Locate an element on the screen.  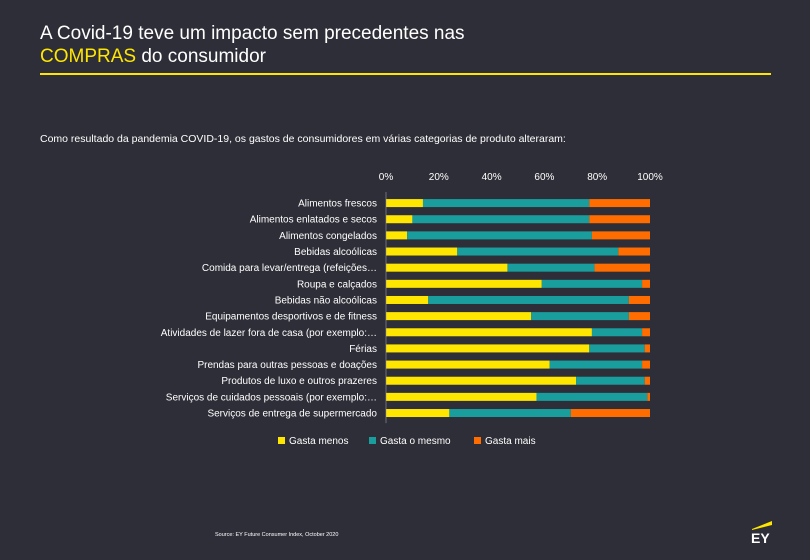
category-label: Alimentos congelados is located at coordinates (328, 236).